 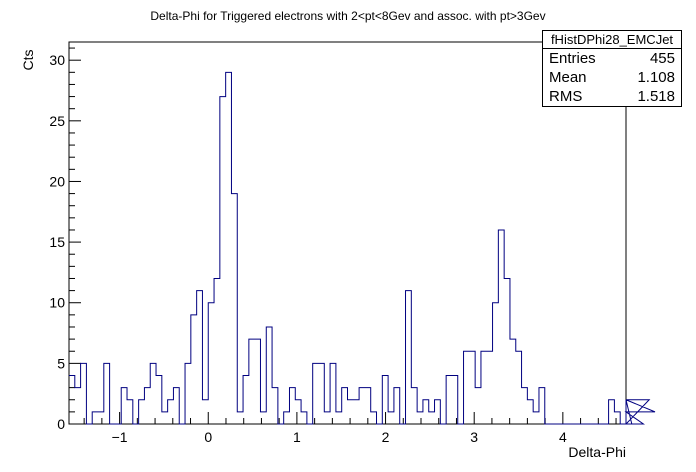 What do you see at coordinates (597, 452) in the screenshot?
I see `x-axis-label: Delta-Phi` at bounding box center [597, 452].